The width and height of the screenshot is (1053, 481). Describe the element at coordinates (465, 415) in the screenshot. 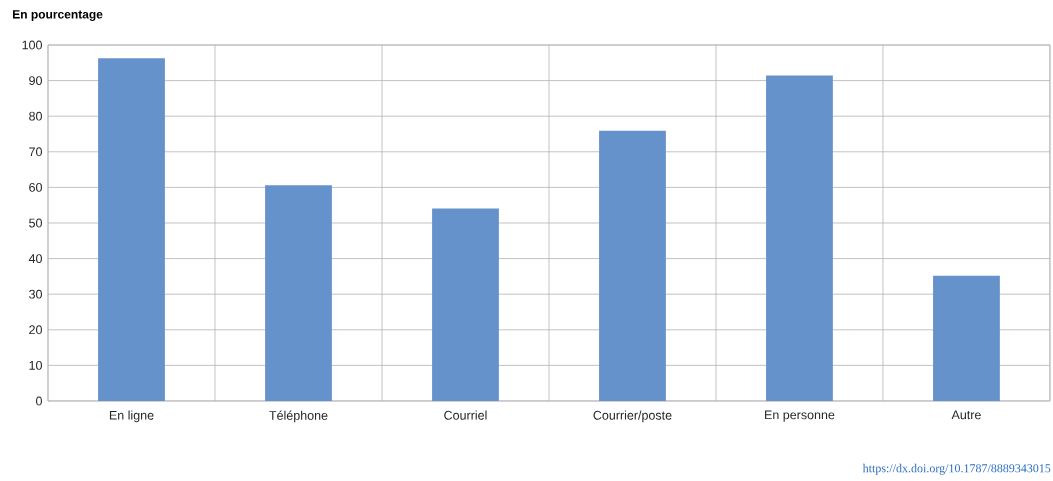

I see `x-tick-label: Courriel` at that location.